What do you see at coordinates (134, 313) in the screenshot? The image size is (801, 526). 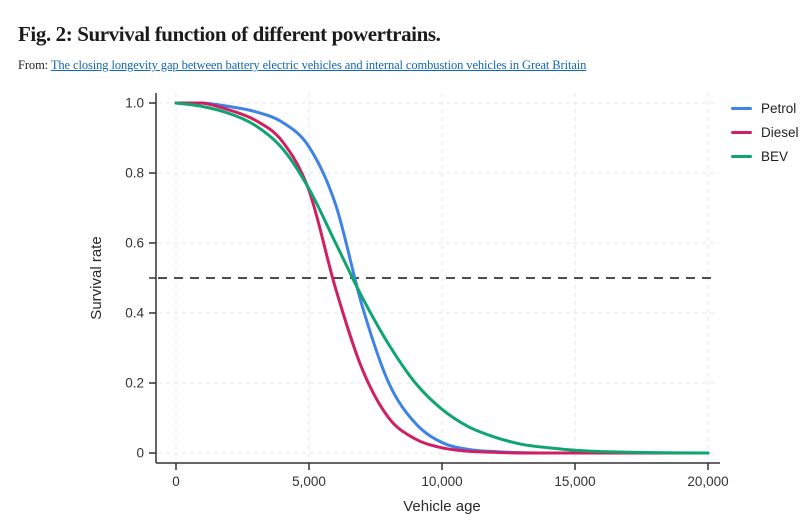 I see `y-tick-label: 0.4` at bounding box center [134, 313].